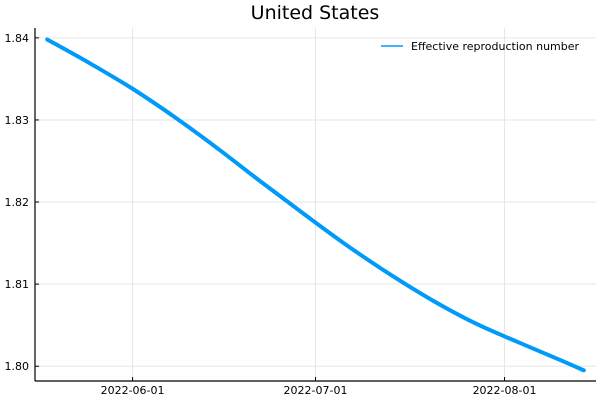  I want to click on legend: Effective reproduction number, so click(480, 46).